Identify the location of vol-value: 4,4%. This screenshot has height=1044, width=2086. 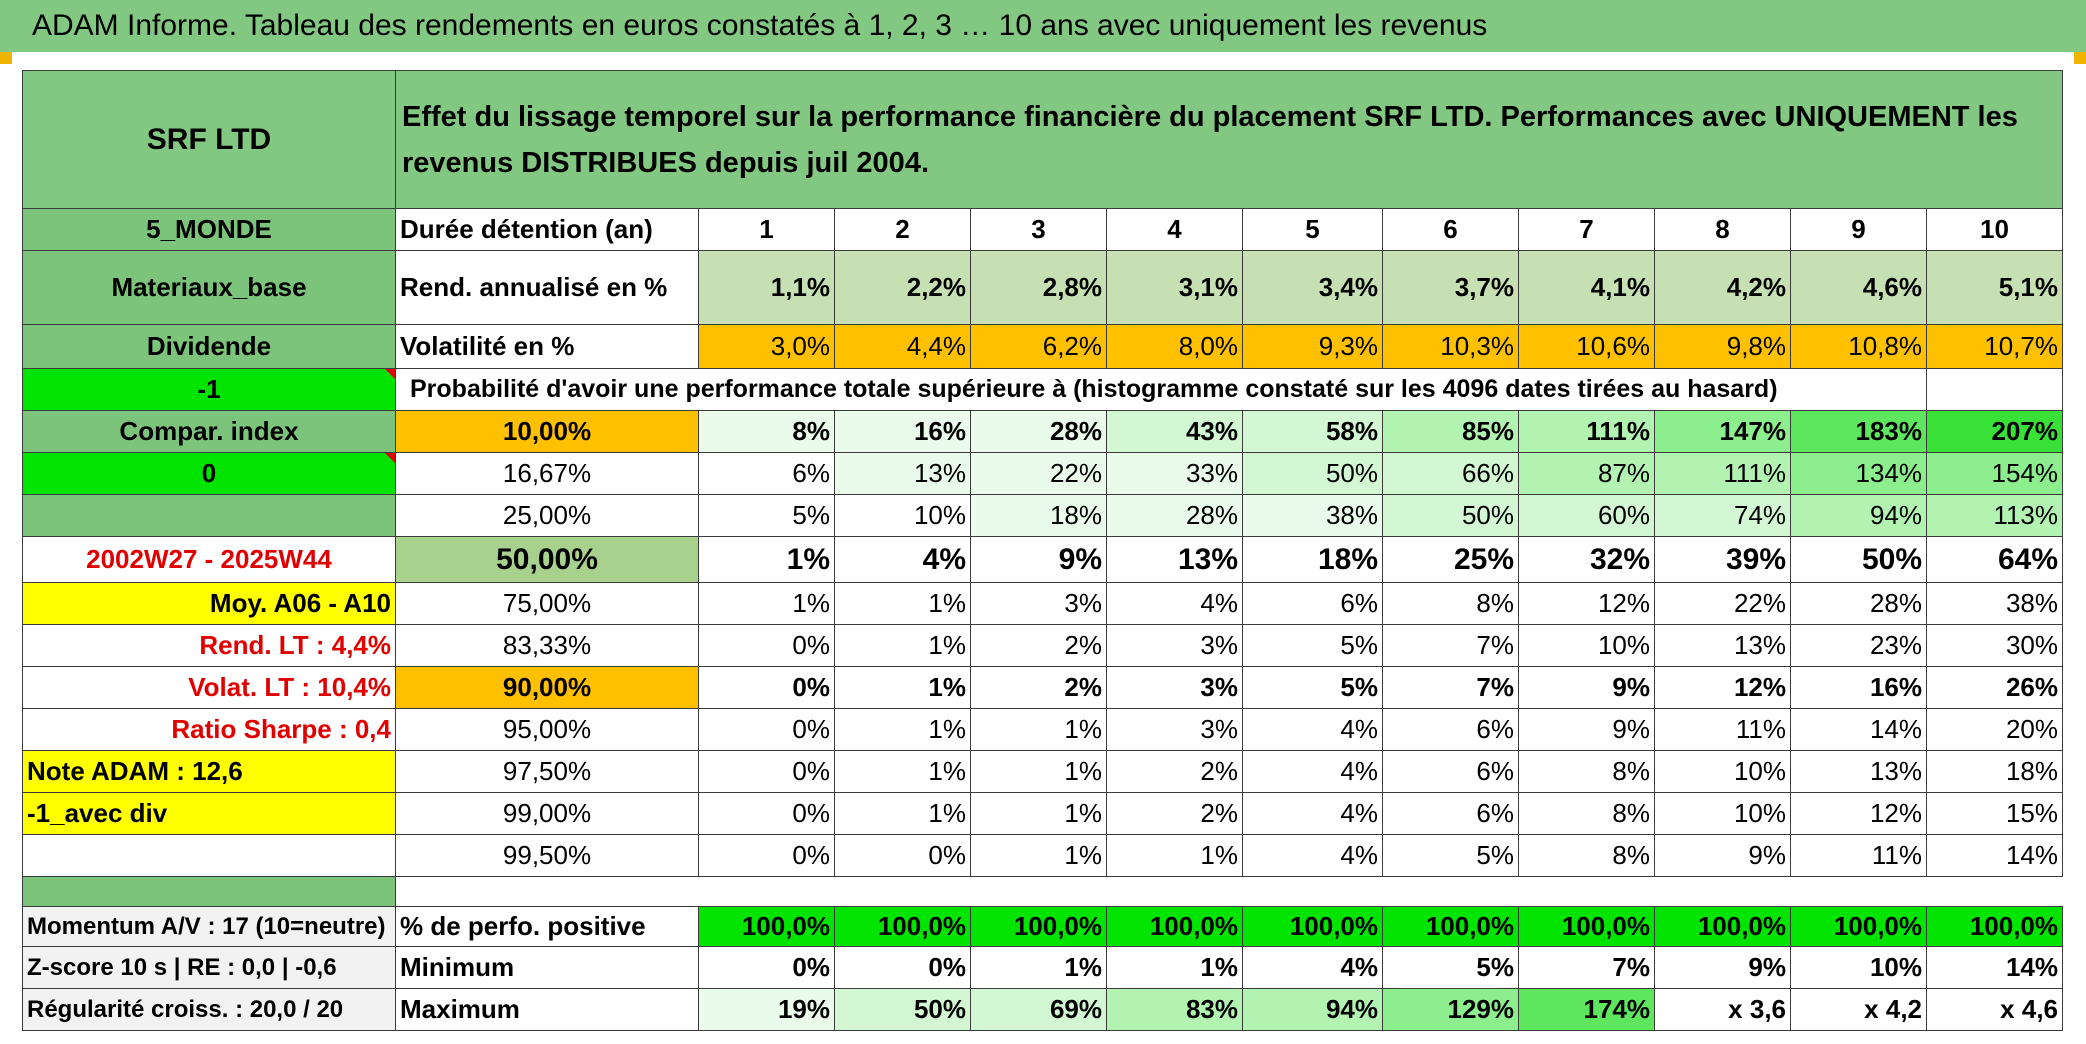
(902, 346).